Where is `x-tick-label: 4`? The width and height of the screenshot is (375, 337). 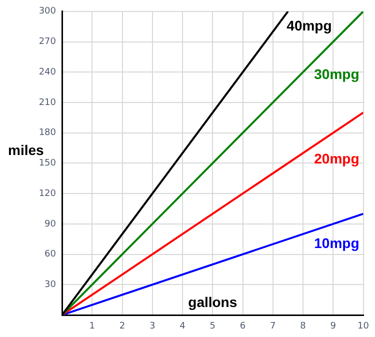
x-tick-label: 4 is located at coordinates (183, 327).